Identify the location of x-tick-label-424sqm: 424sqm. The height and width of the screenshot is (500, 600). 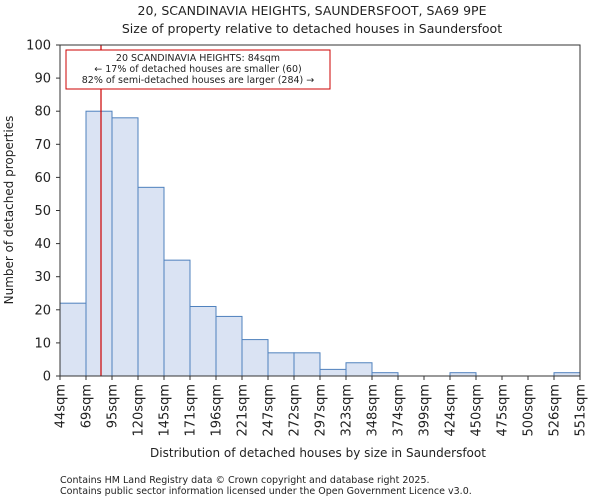
(451, 410).